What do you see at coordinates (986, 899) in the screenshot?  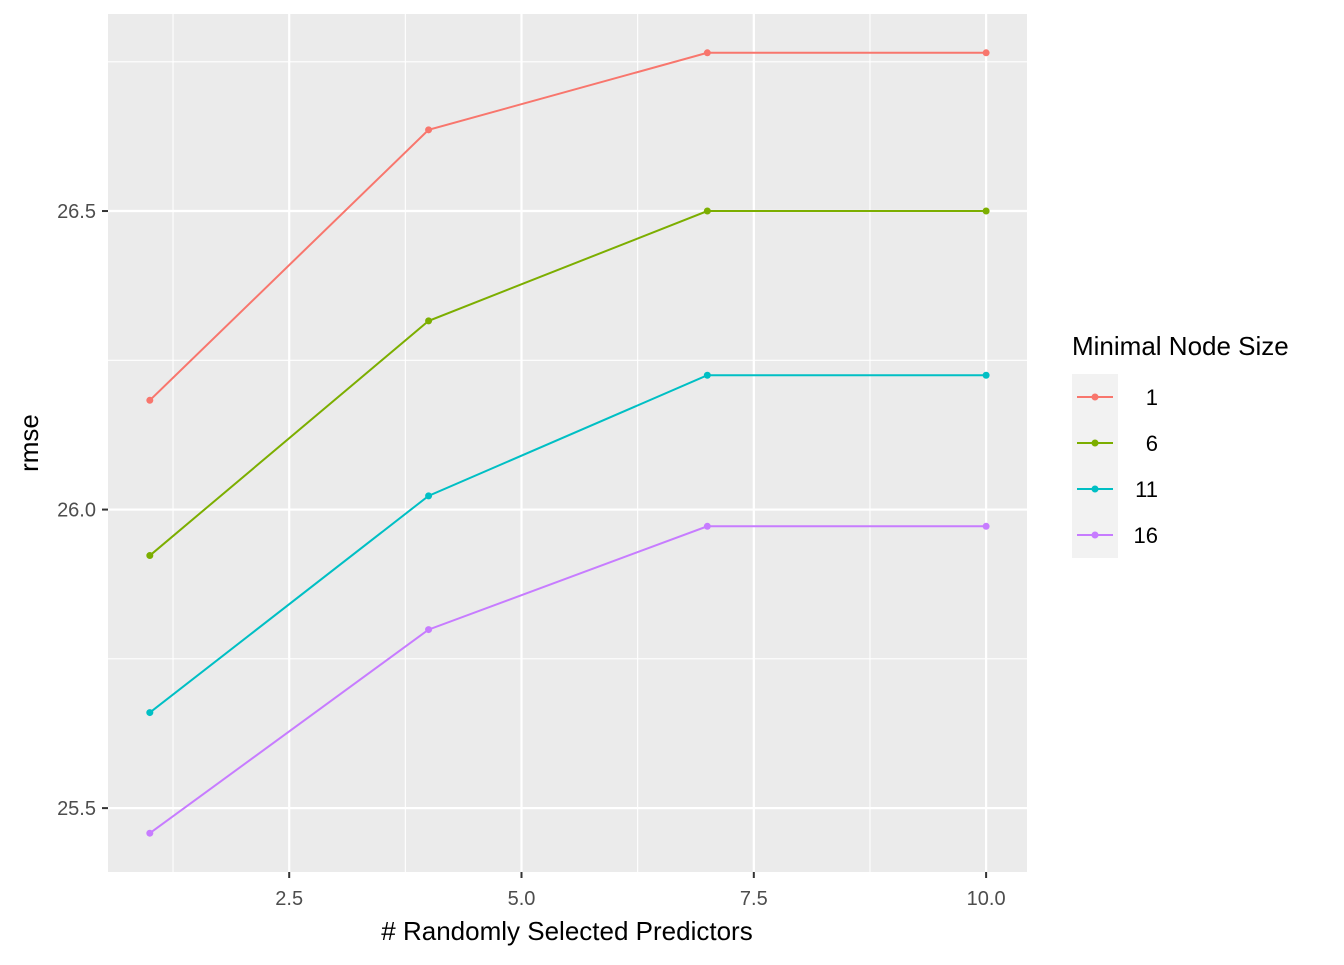 I see `x-tick-label: 10.0` at bounding box center [986, 899].